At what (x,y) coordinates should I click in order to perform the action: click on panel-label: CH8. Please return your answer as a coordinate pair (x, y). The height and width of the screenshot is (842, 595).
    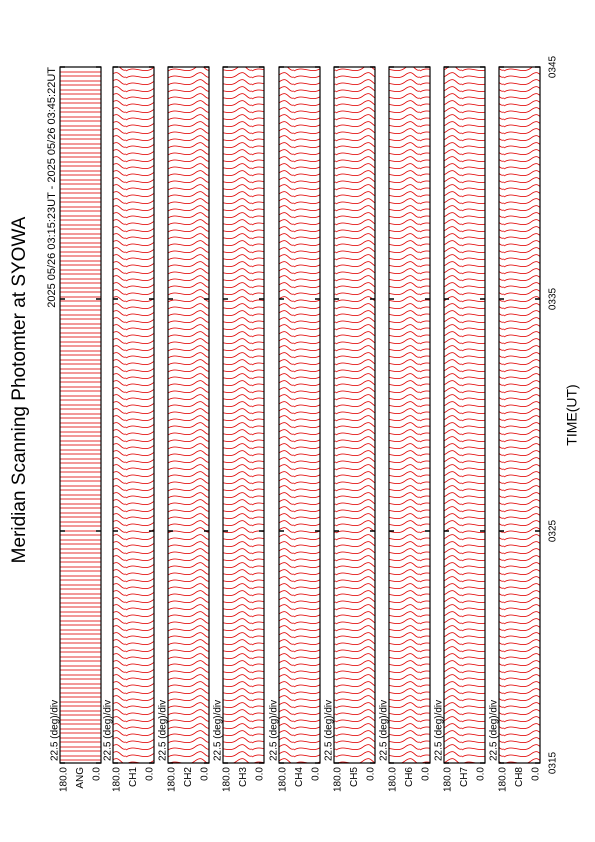
    Looking at the image, I should click on (519, 777).